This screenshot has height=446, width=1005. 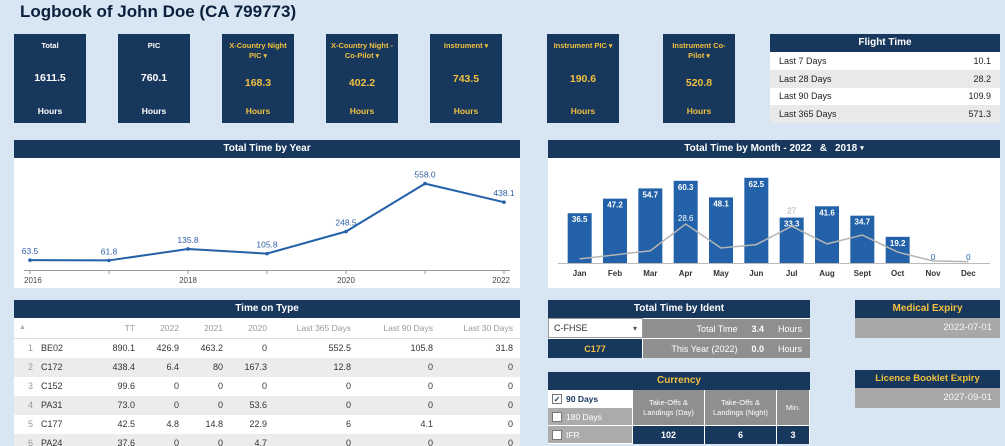 What do you see at coordinates (211, 348) in the screenshot?
I see `cell-value: 463.2` at bounding box center [211, 348].